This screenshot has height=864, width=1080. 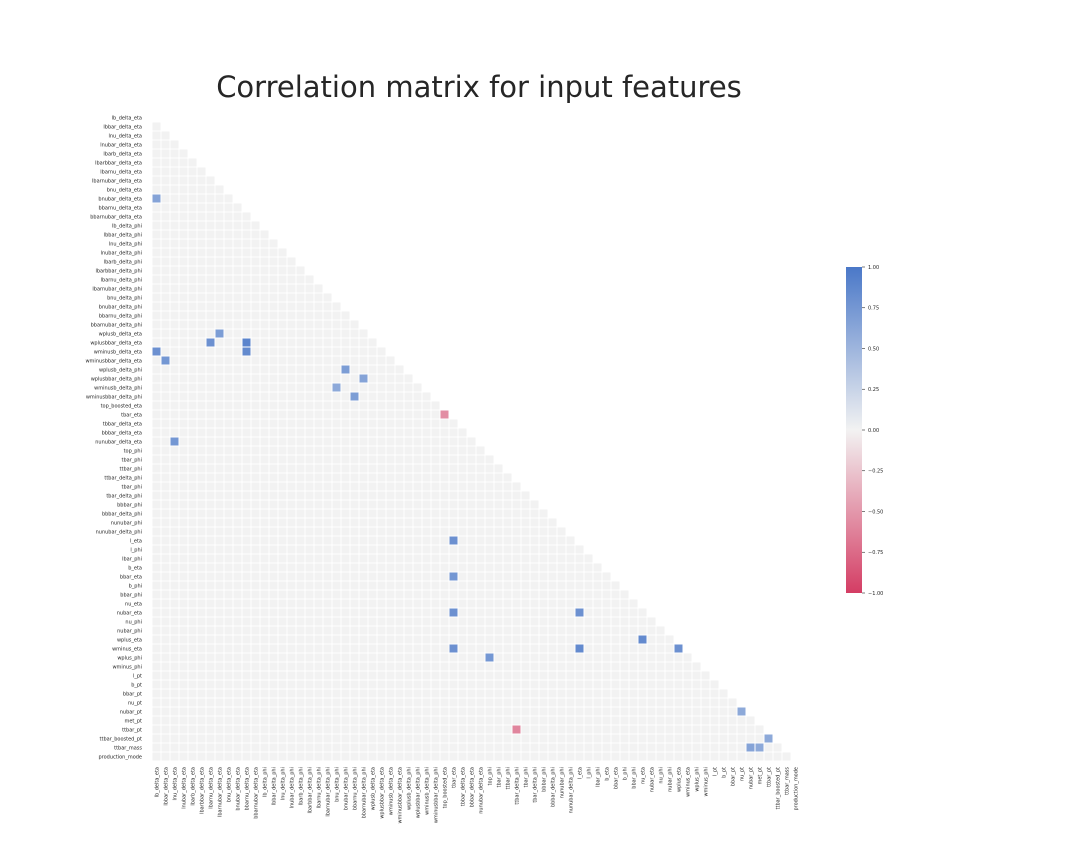 I want to click on x-tick-label: wplusb_delta_phi, so click(x=409, y=788).